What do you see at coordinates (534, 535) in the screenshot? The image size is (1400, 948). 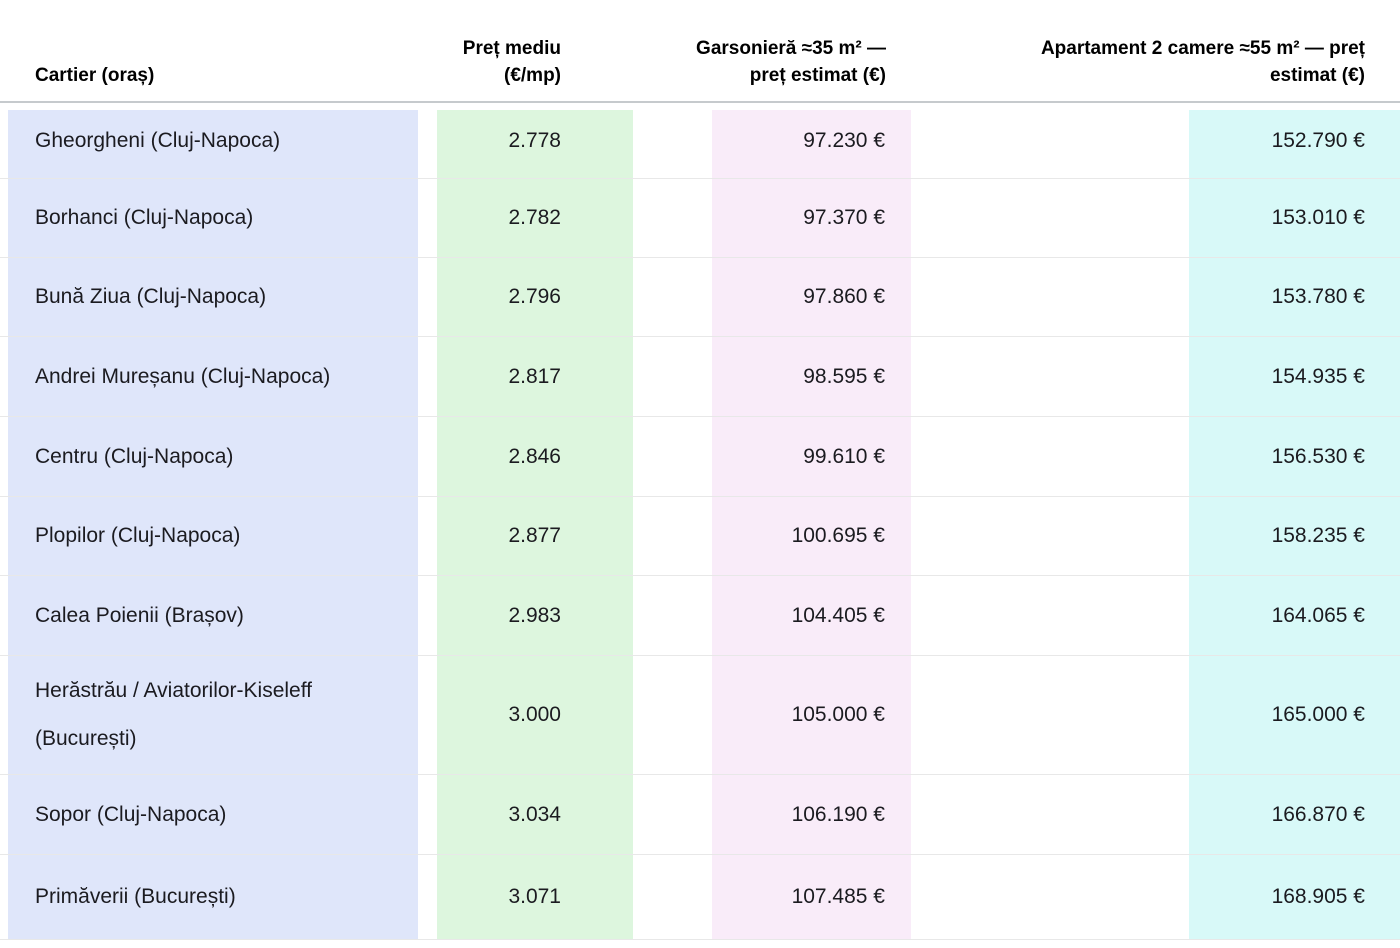 I see `cell-pret-mediu: 2.877` at bounding box center [534, 535].